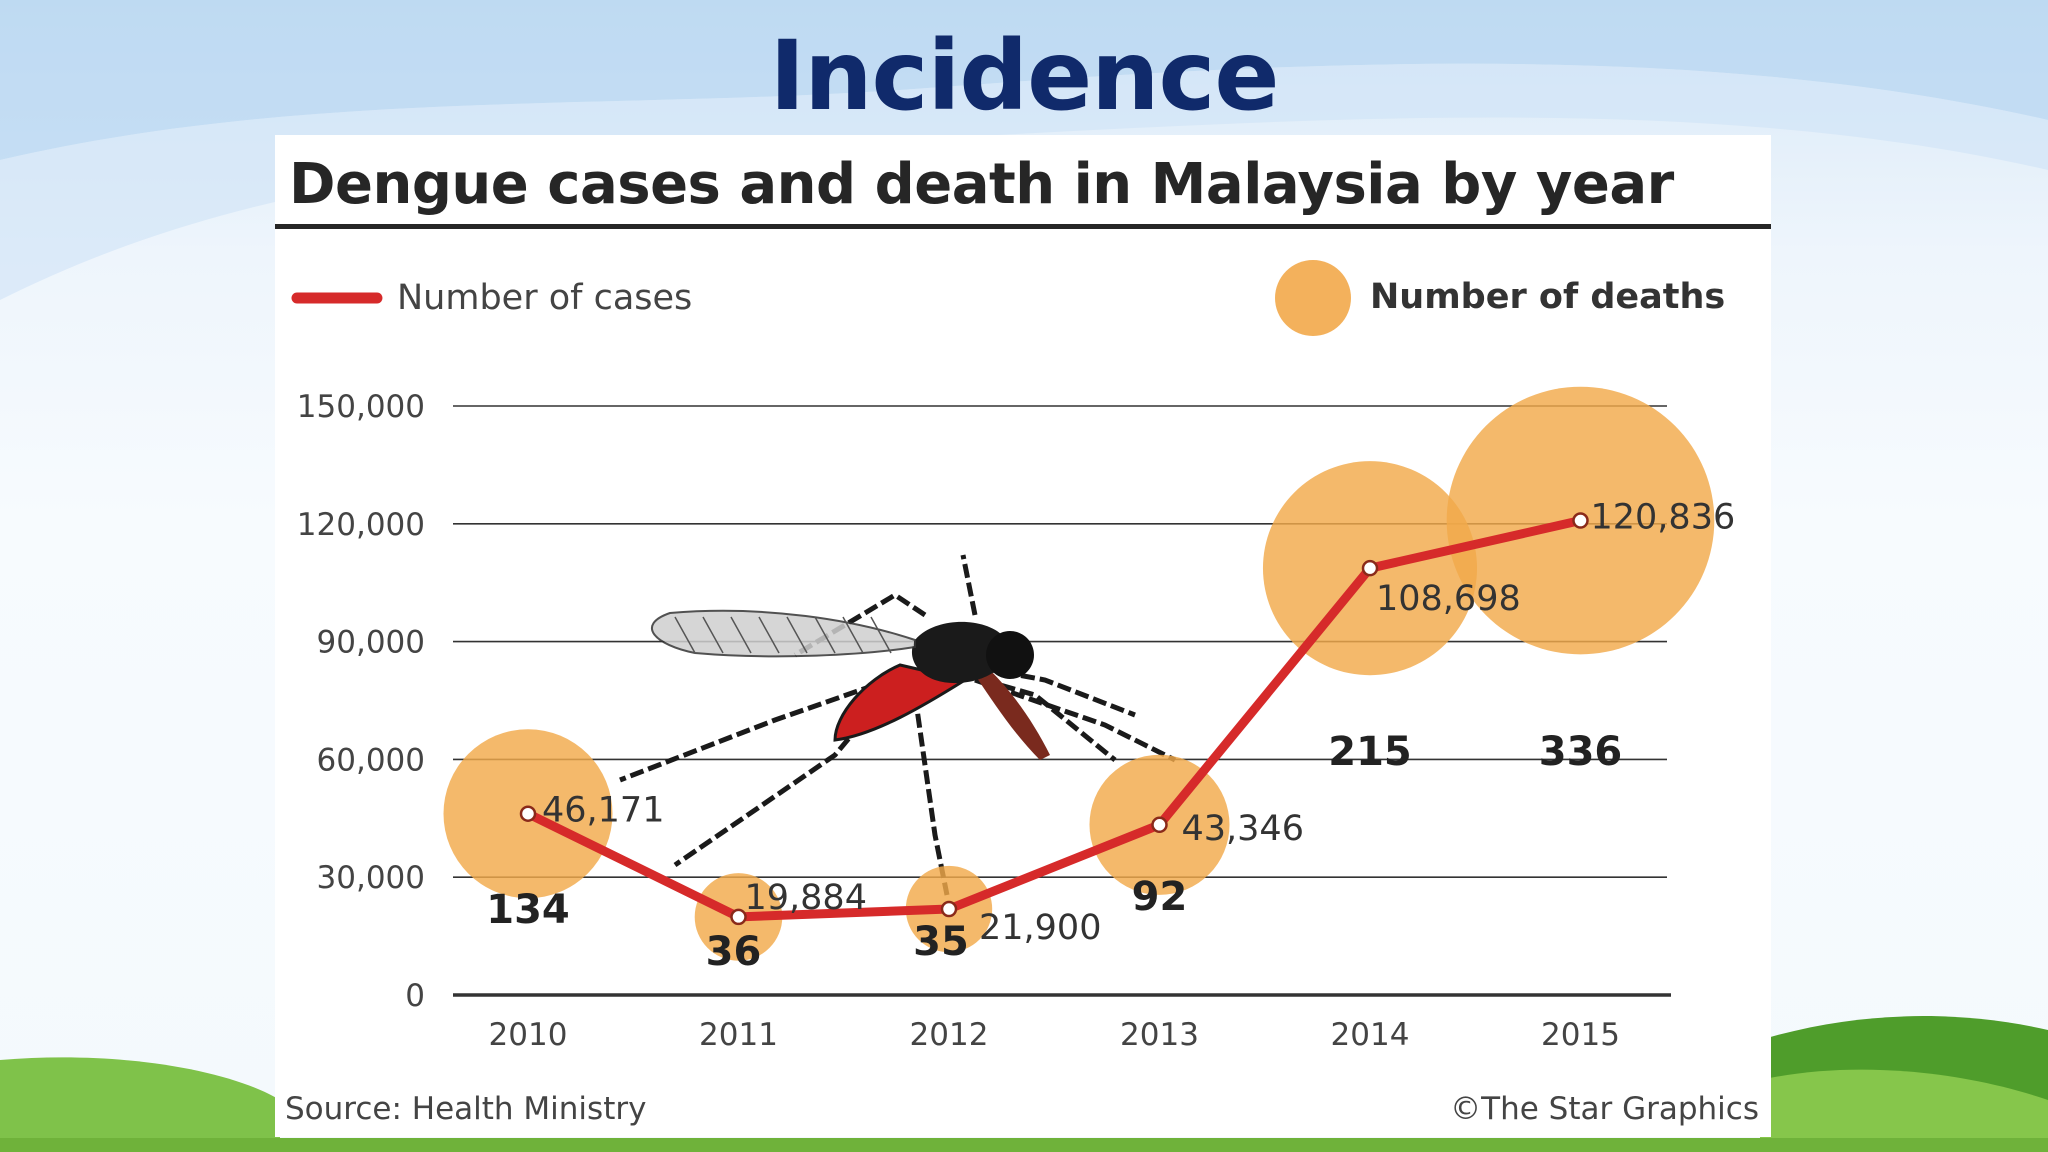  Describe the element at coordinates (1547, 297) in the screenshot. I see `legend-label-deaths: Number of deaths` at that location.